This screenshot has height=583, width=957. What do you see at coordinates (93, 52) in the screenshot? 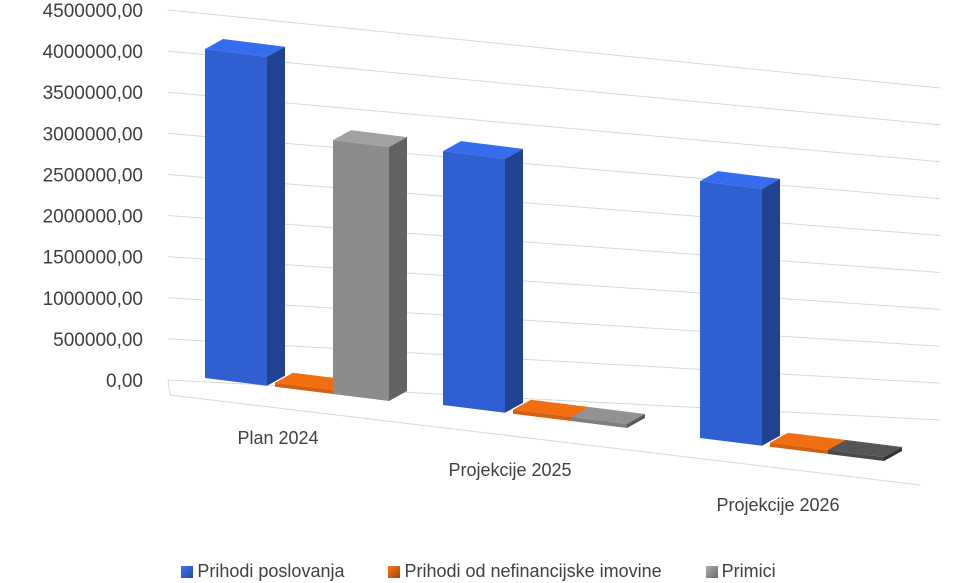
I see `y-tick-label: 4000000,00` at bounding box center [93, 52].